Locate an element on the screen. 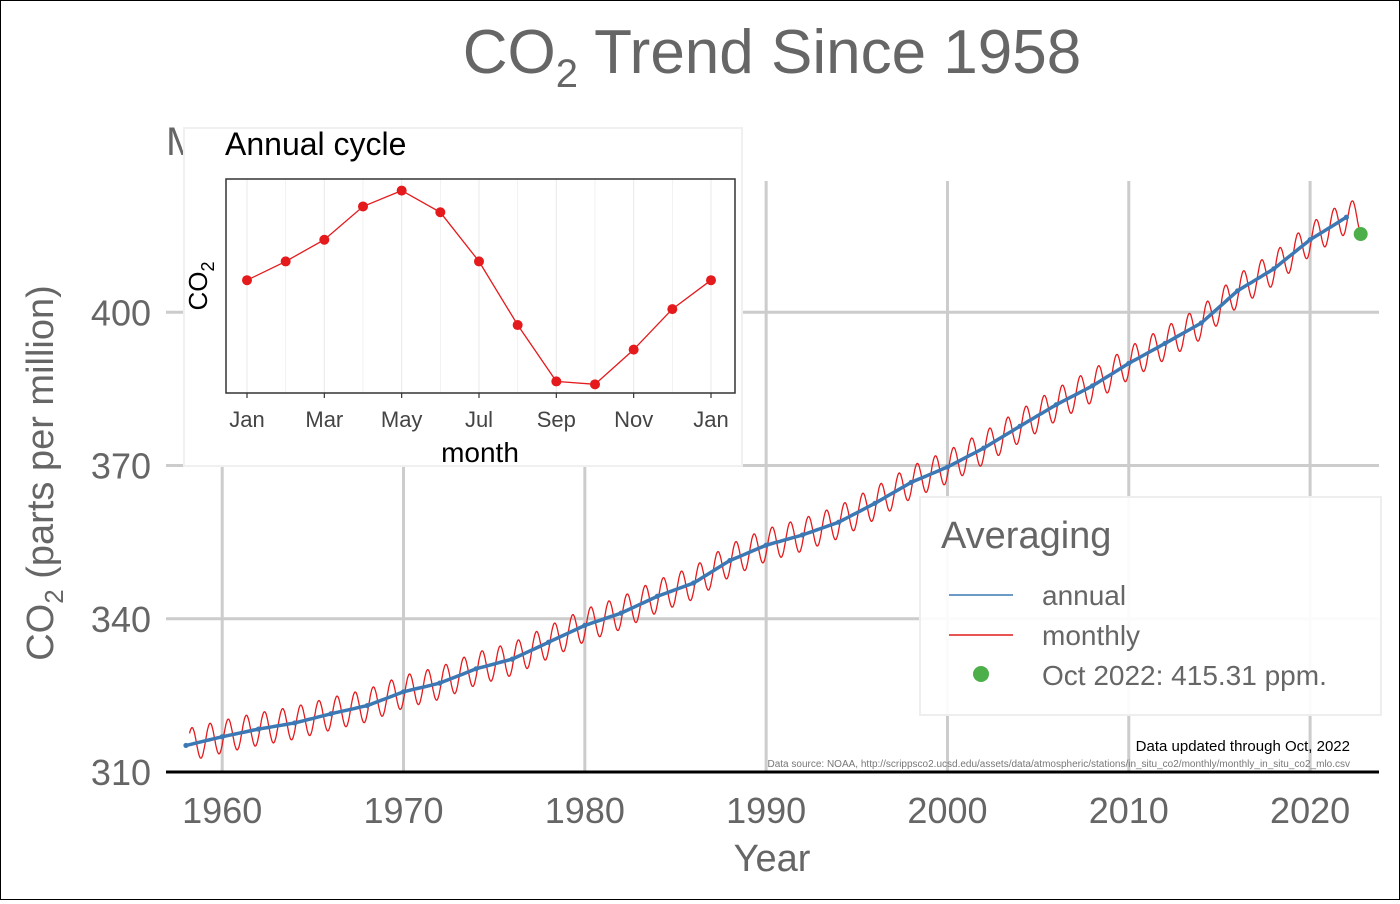 The image size is (1400, 904). x-tick-labels: 1960 1970 1980 1990 2000 2010 2020 is located at coordinates (766, 810).